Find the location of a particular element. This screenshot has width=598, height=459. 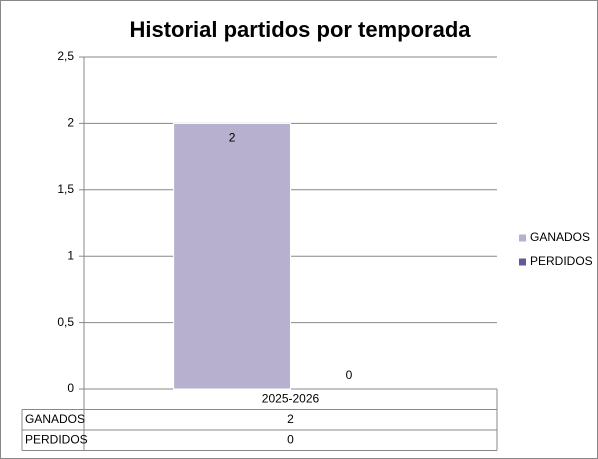

y-tick-label: 0,5 is located at coordinates (65, 322).